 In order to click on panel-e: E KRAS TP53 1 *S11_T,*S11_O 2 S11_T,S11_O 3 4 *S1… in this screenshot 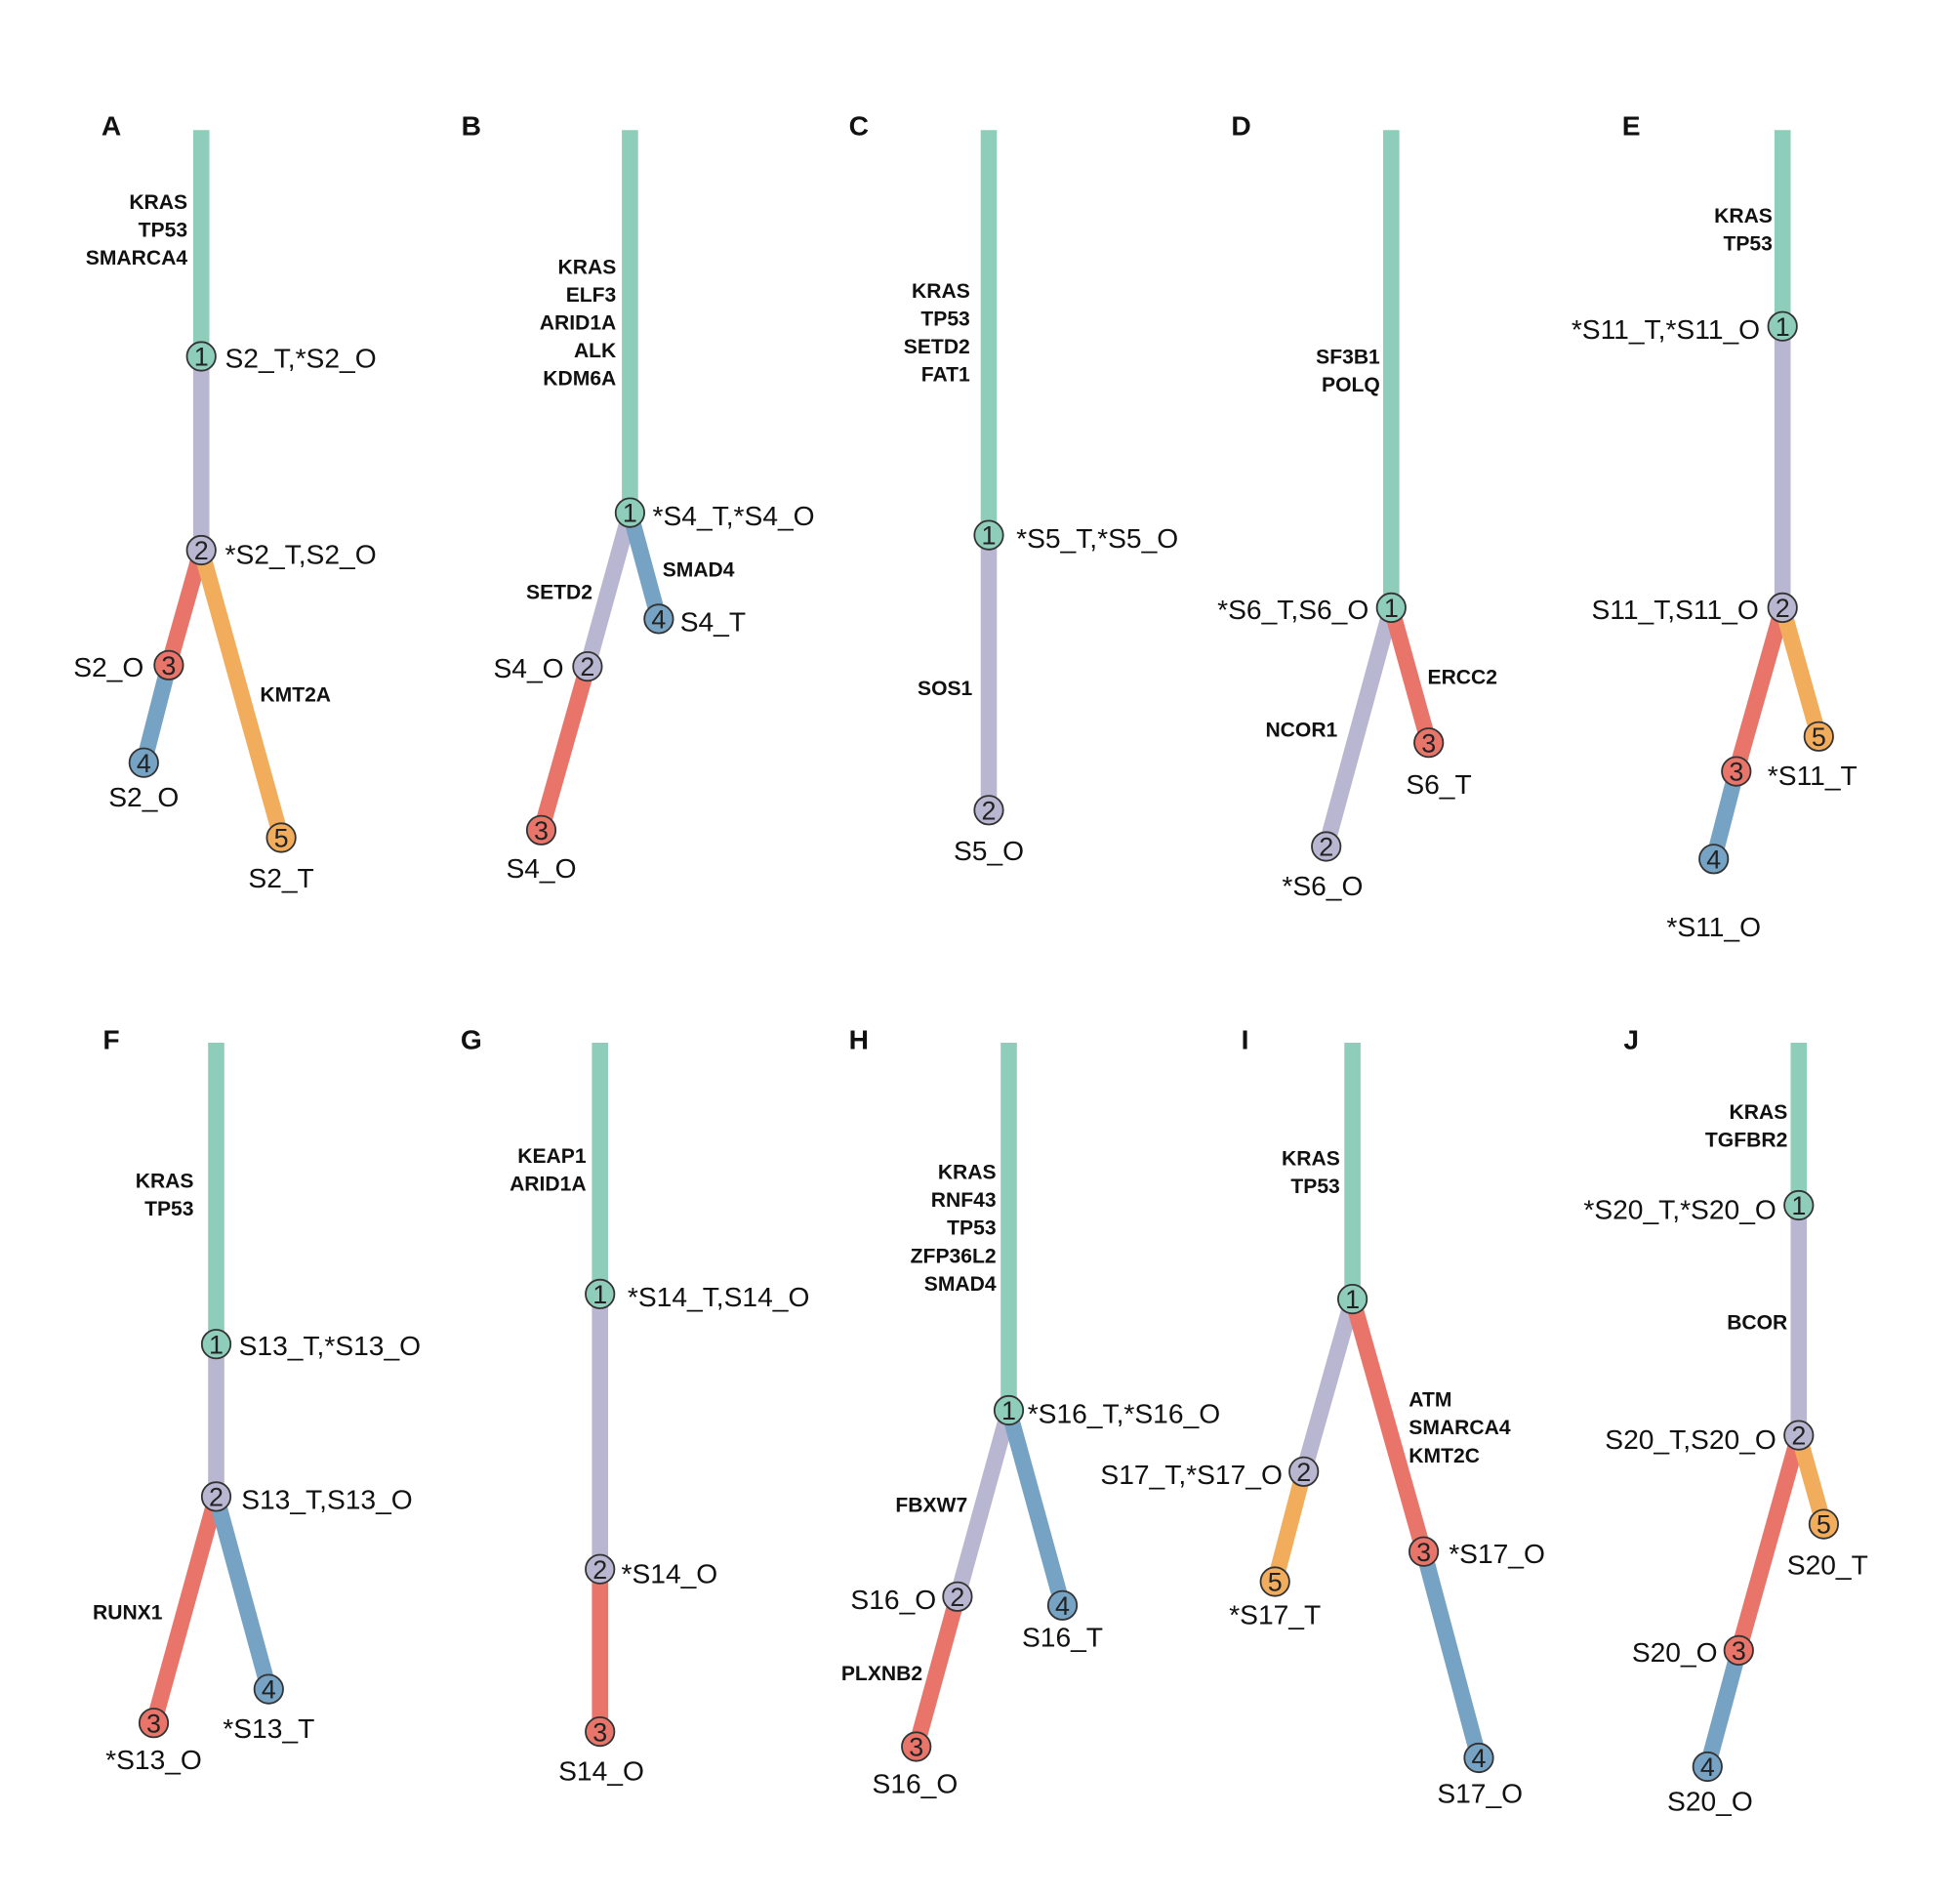, I will do `click(1715, 525)`.